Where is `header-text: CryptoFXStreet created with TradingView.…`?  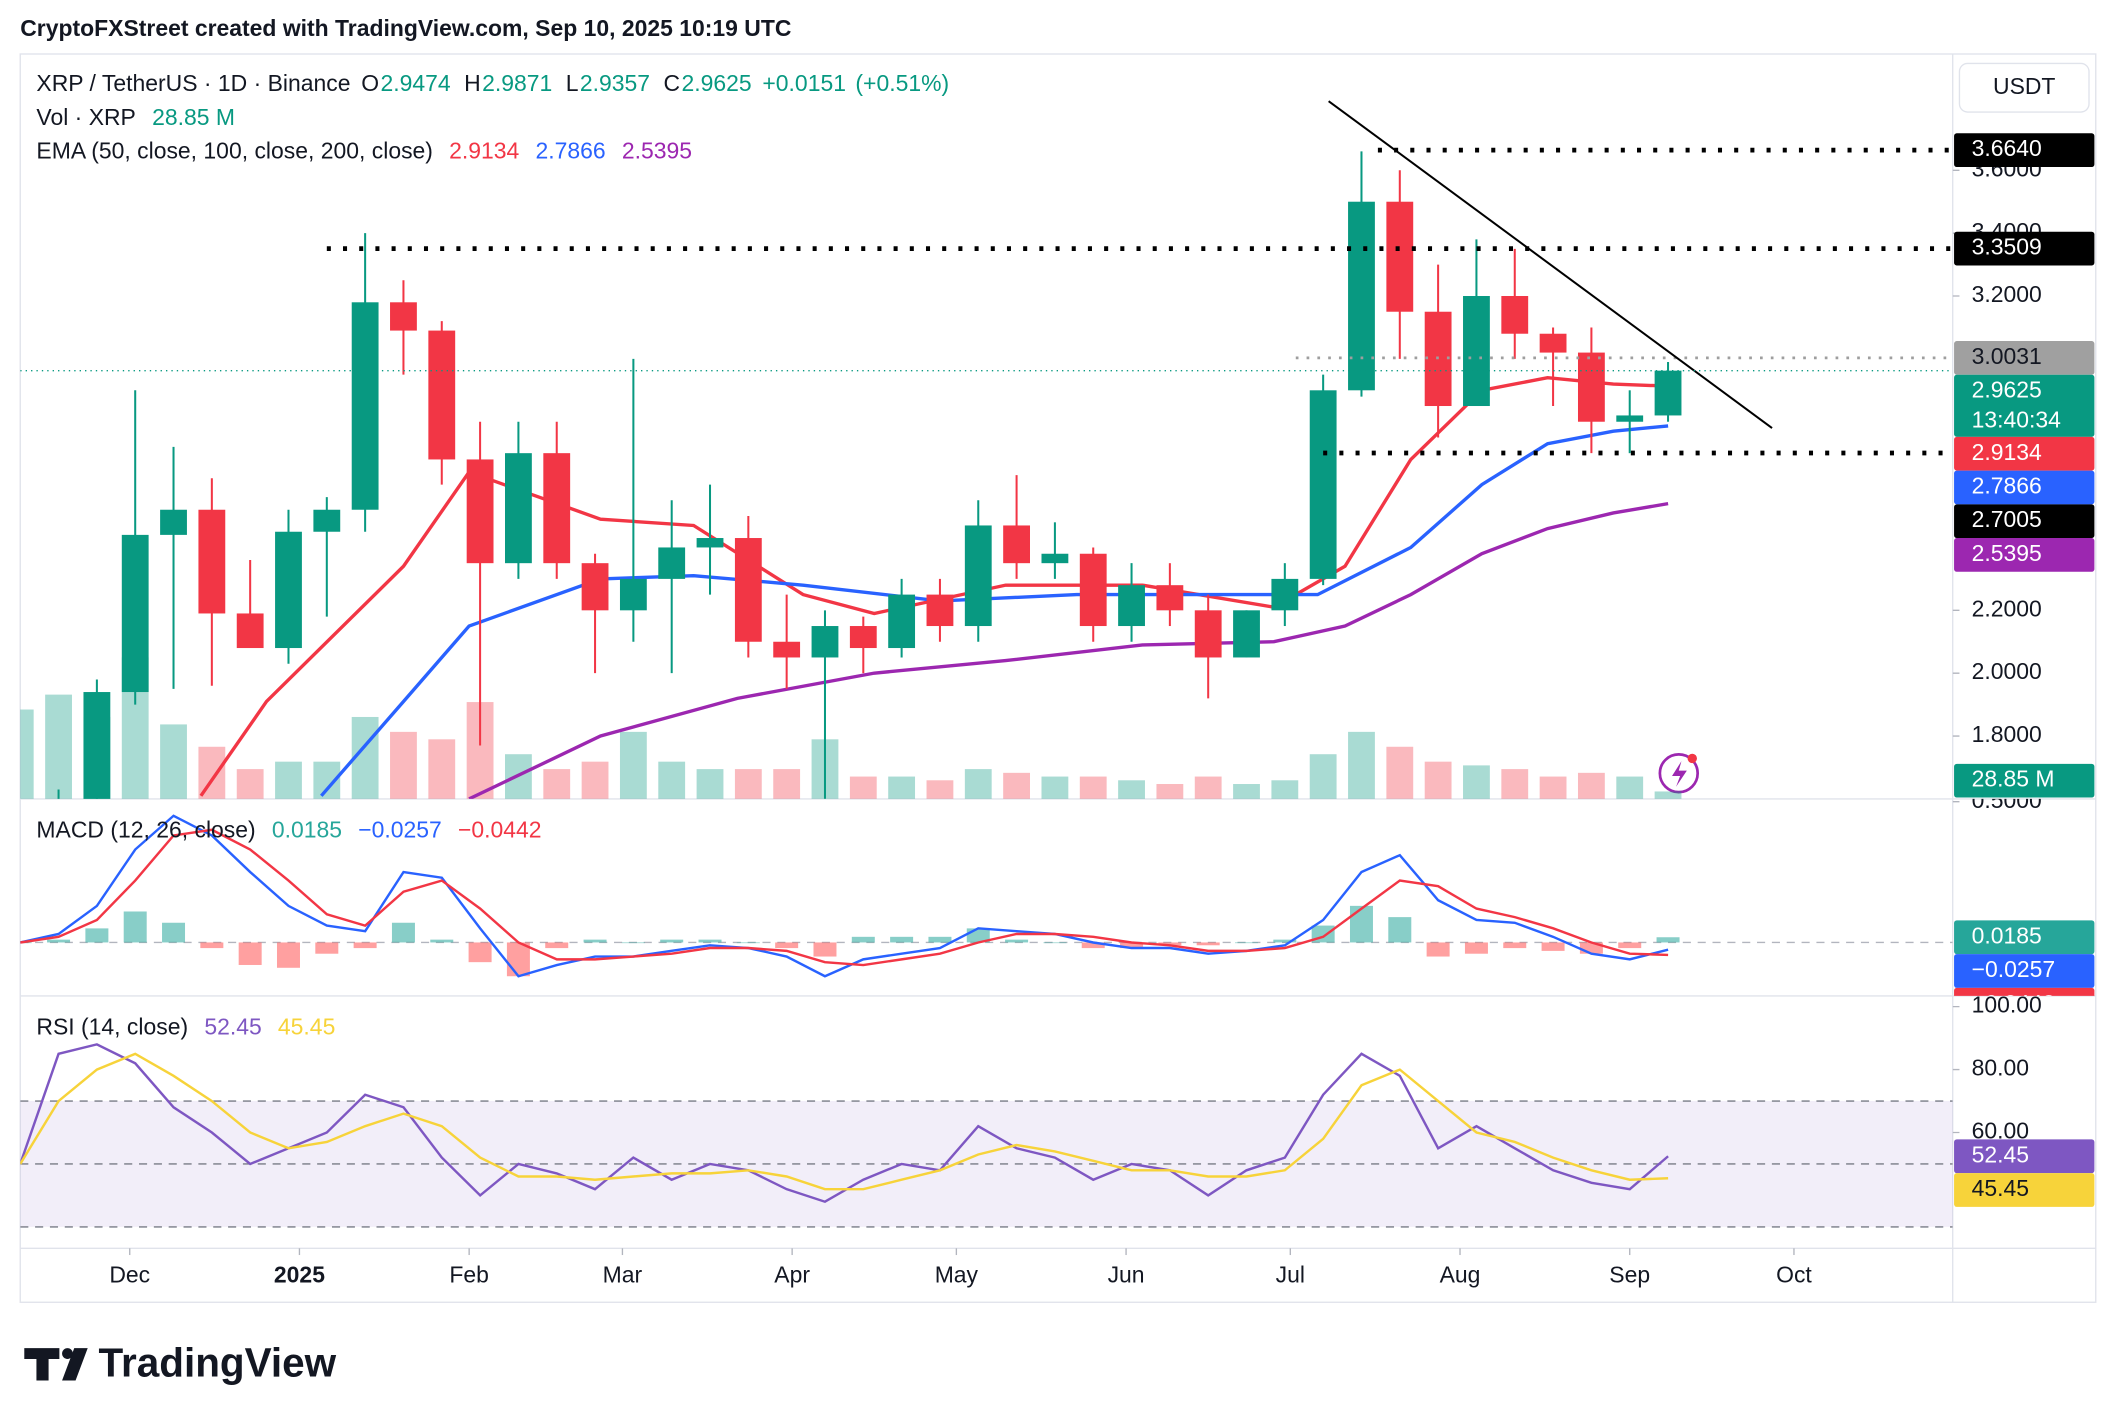
header-text: CryptoFXStreet created with TradingView.… is located at coordinates (405, 28).